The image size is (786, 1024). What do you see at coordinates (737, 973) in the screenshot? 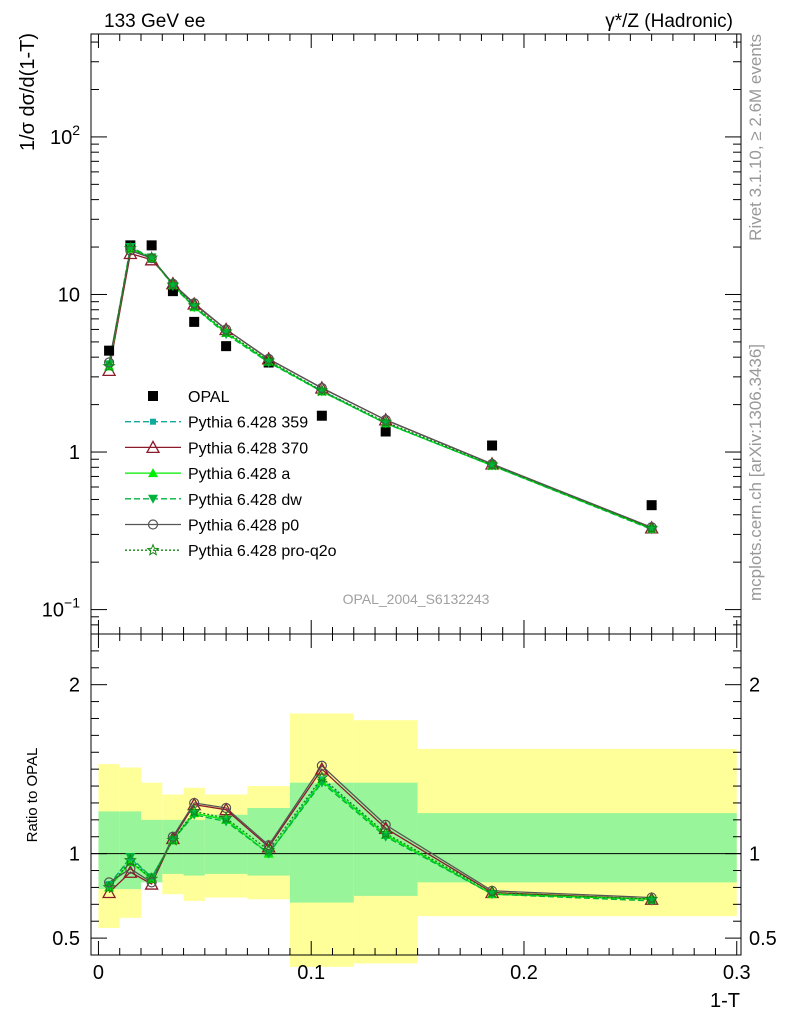
I see `x-tick-label: 0.3` at bounding box center [737, 973].